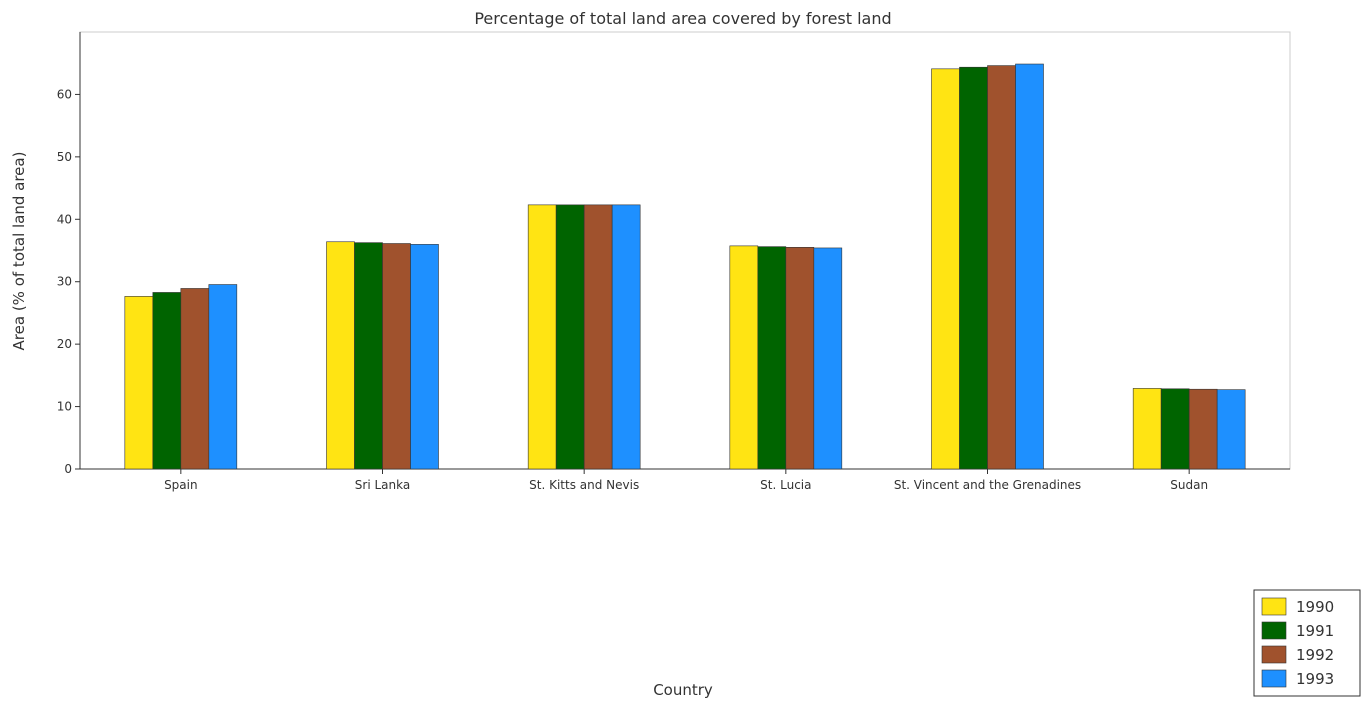 Image resolution: width=1367 pixels, height=704 pixels. I want to click on legend-swatch-1990, so click(1274, 606).